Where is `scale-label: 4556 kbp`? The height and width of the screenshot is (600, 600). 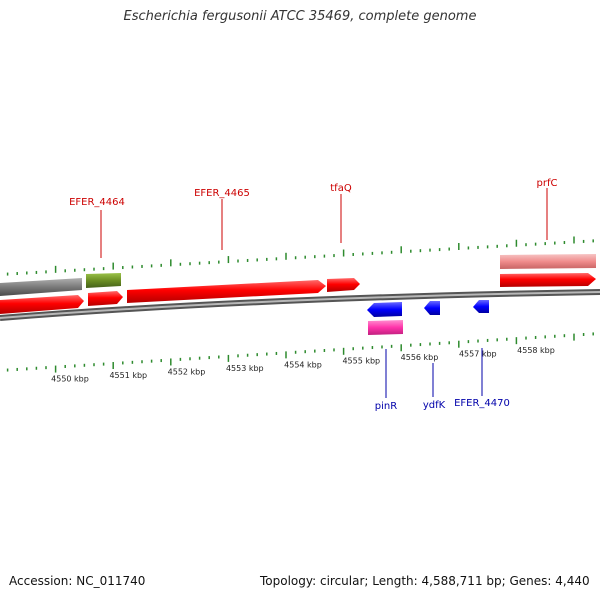
scale-label: 4556 kbp is located at coordinates (420, 357).